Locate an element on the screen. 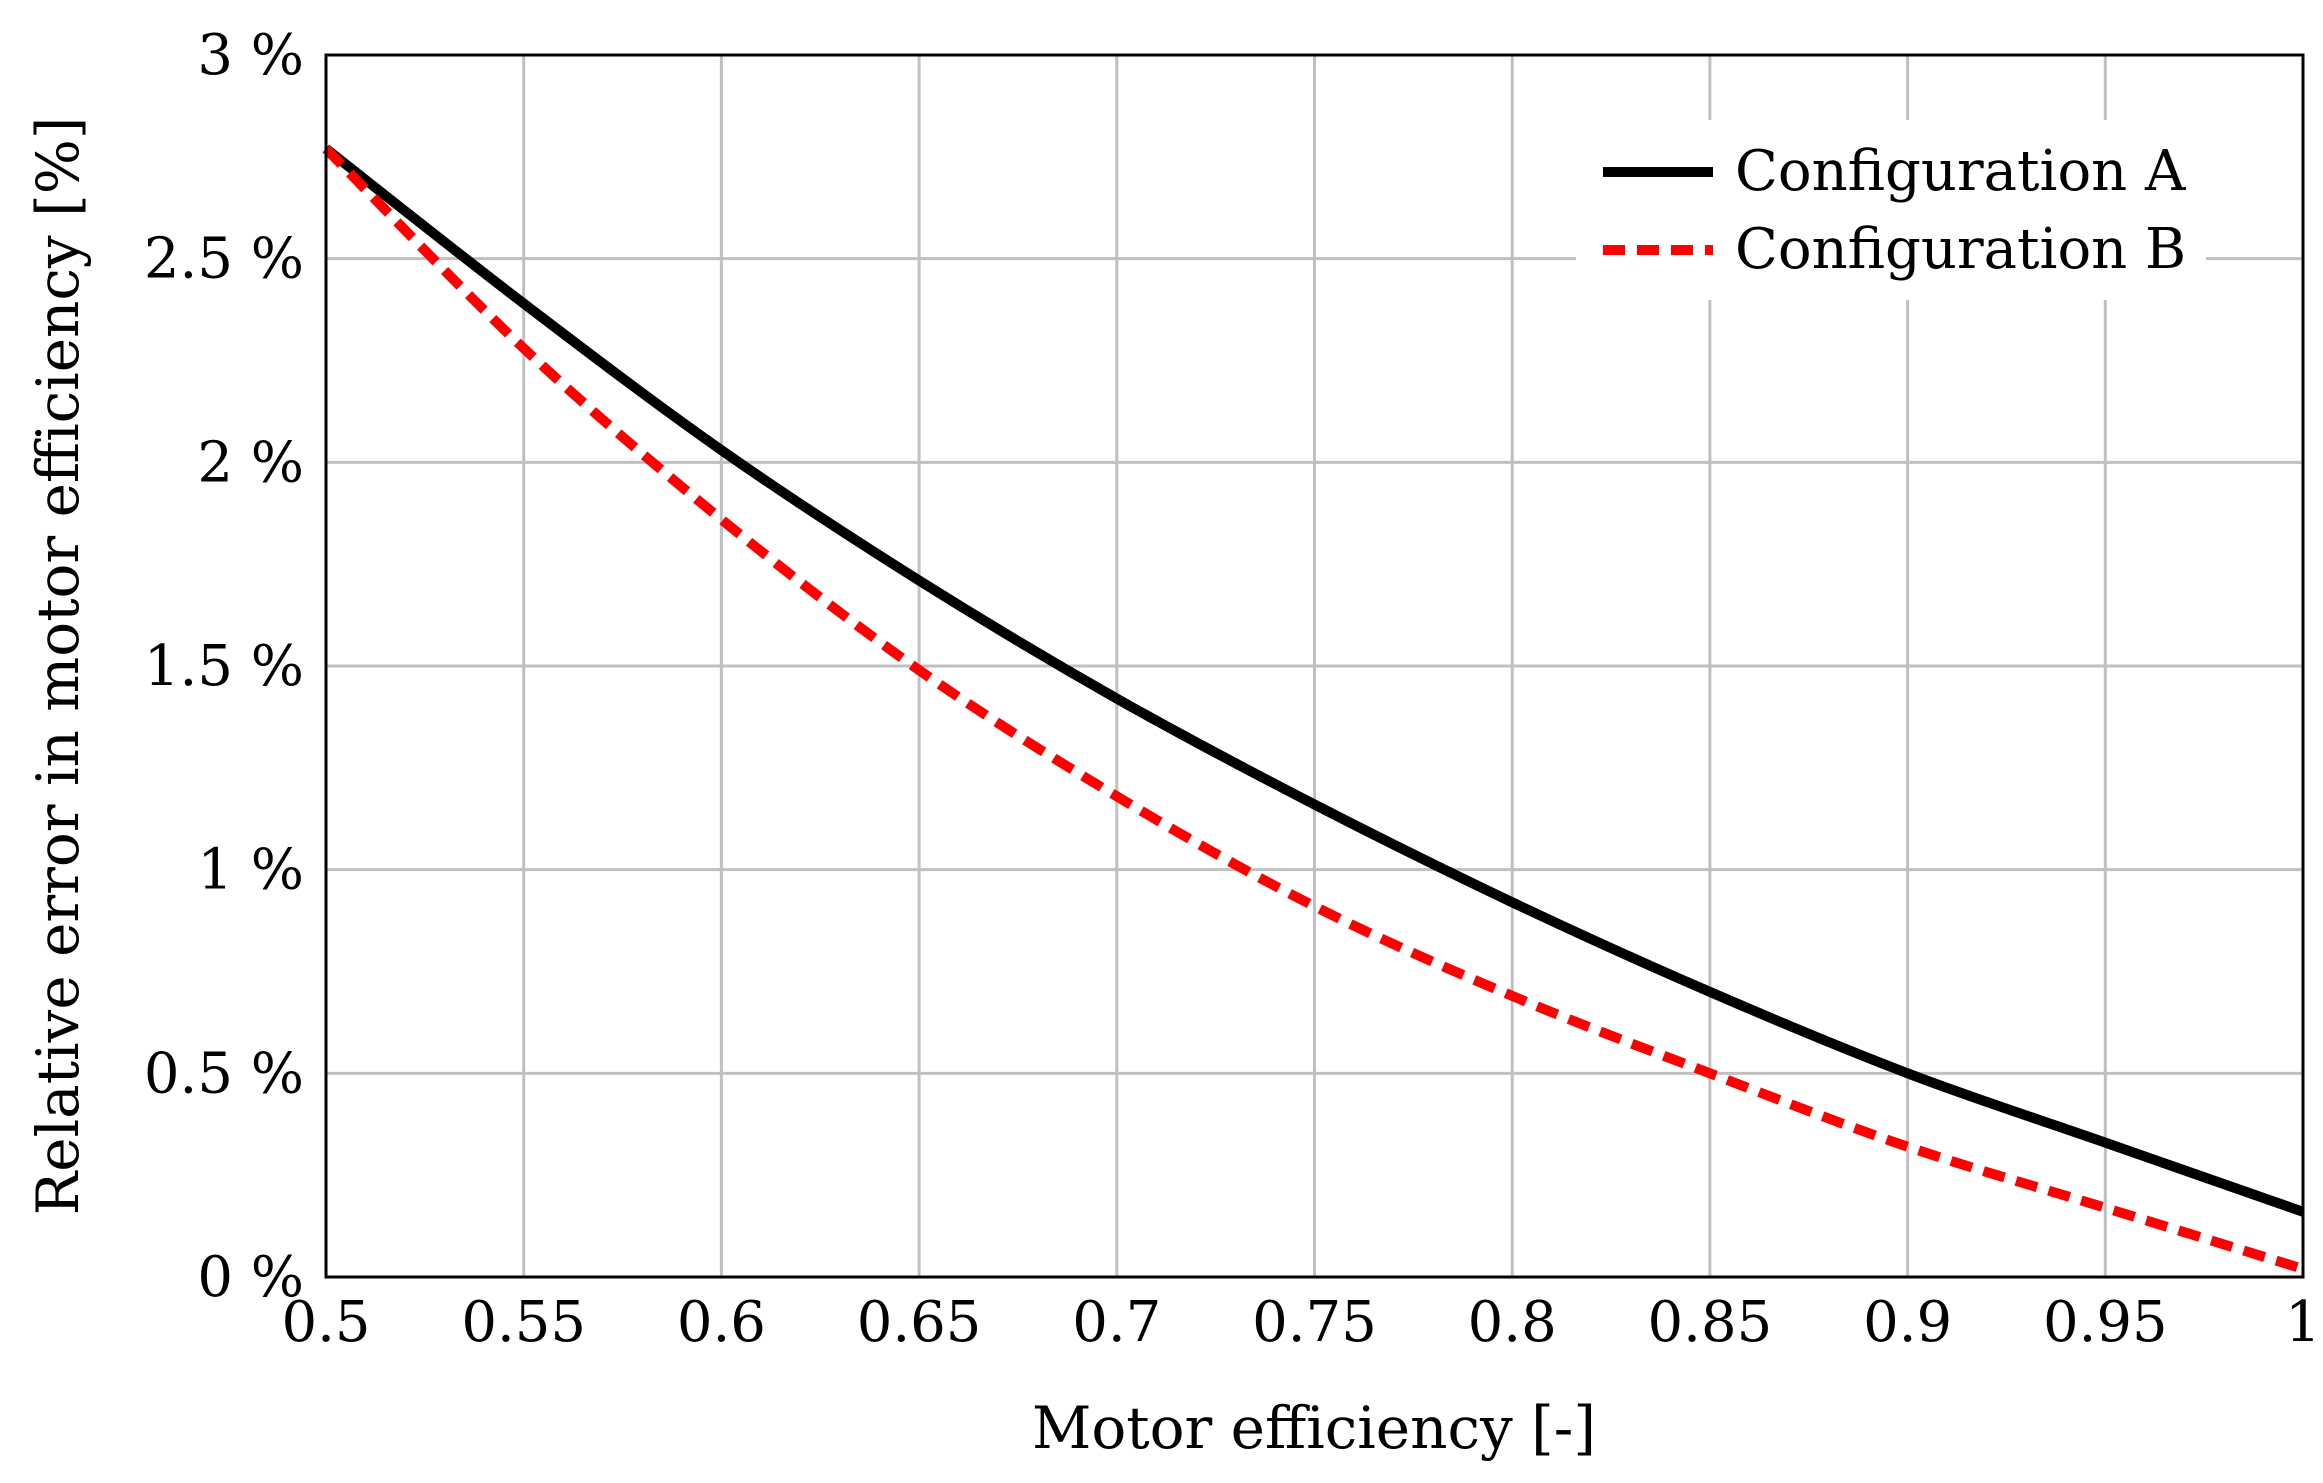  y-tick-labels: 0 % 0.5 % 1 % 1.5 % 2 % 2.5 % 3 % is located at coordinates (224, 666).